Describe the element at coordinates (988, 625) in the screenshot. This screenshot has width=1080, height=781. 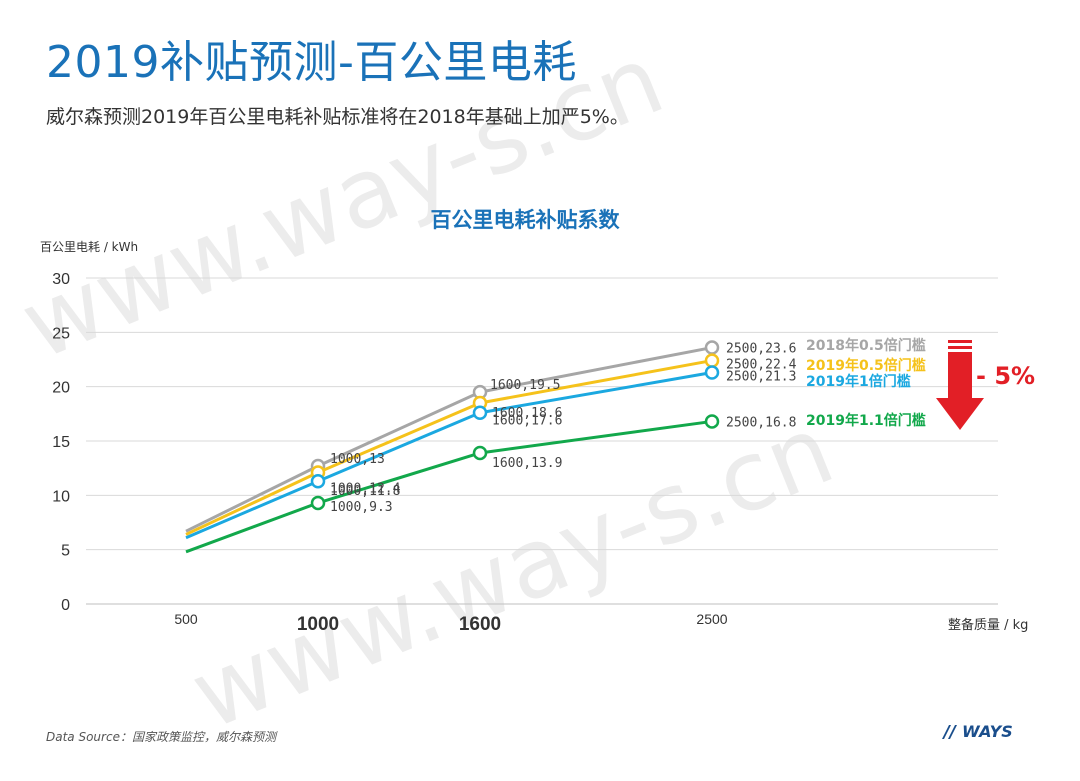
I see `x-axis-label: 整备质量 / kg` at that location.